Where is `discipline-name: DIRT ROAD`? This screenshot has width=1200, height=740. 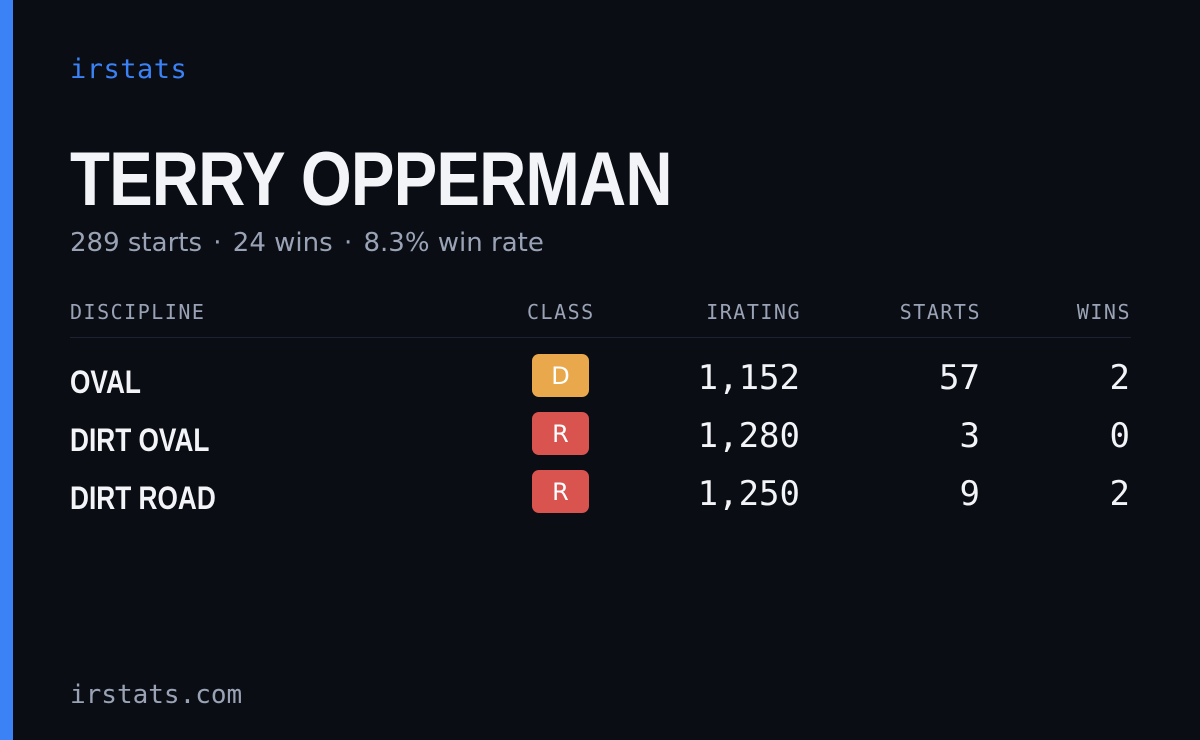 discipline-name: DIRT ROAD is located at coordinates (143, 498).